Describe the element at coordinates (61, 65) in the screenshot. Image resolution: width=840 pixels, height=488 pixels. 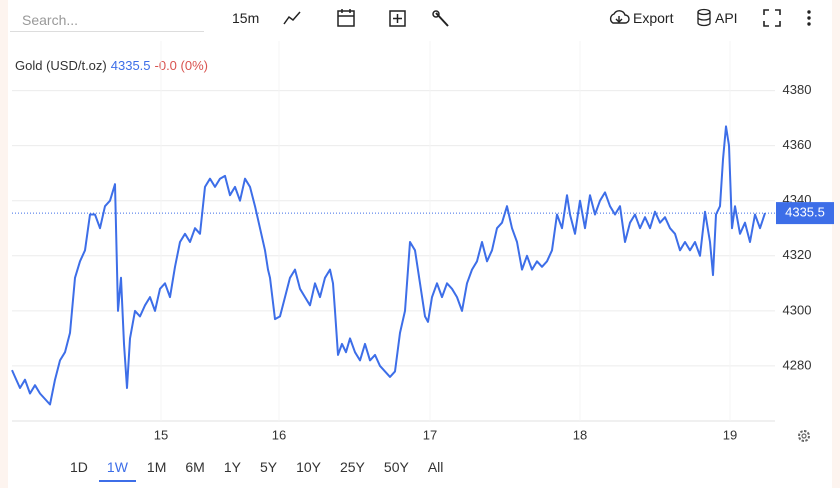
I see `series-name: Gold (USD/t.oz)` at that location.